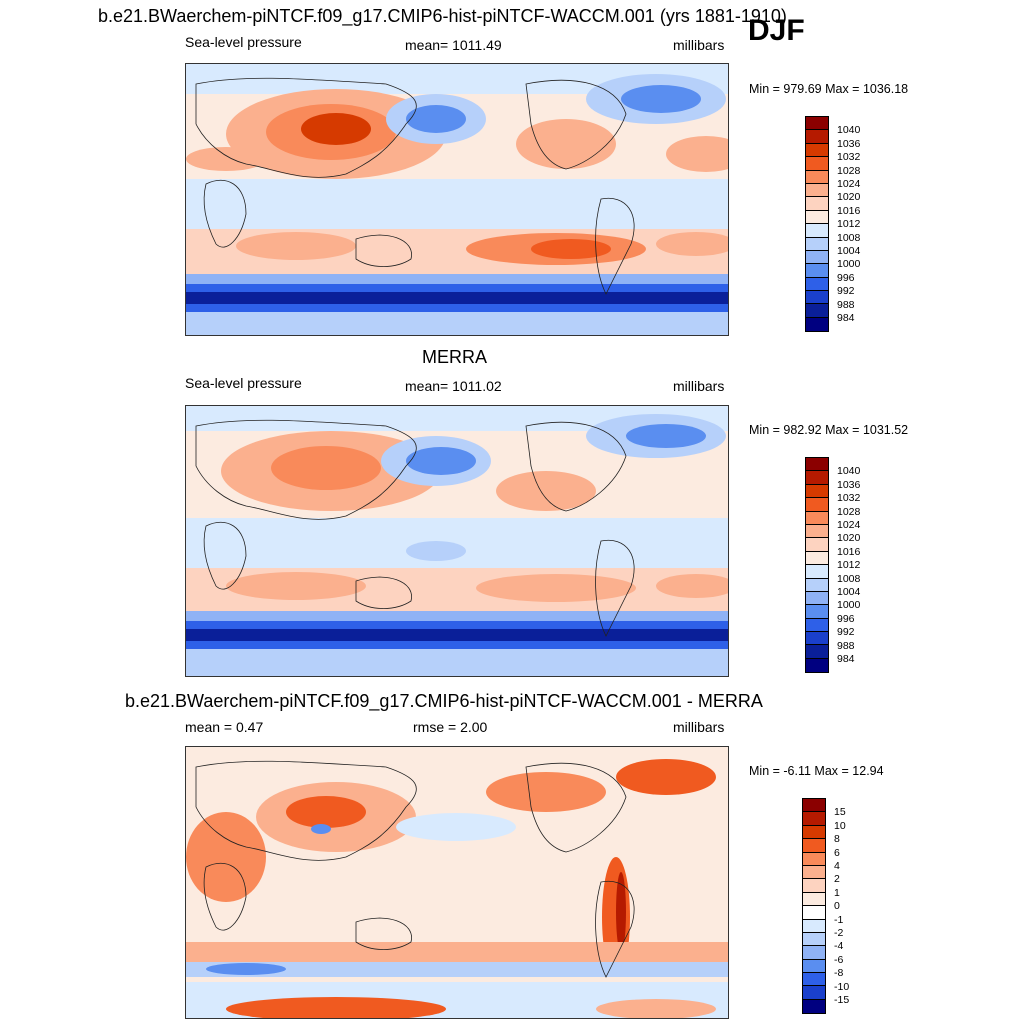 Image resolution: width=1024 pixels, height=1024 pixels. I want to click on colorbar-tick-label: -4, so click(838, 946).